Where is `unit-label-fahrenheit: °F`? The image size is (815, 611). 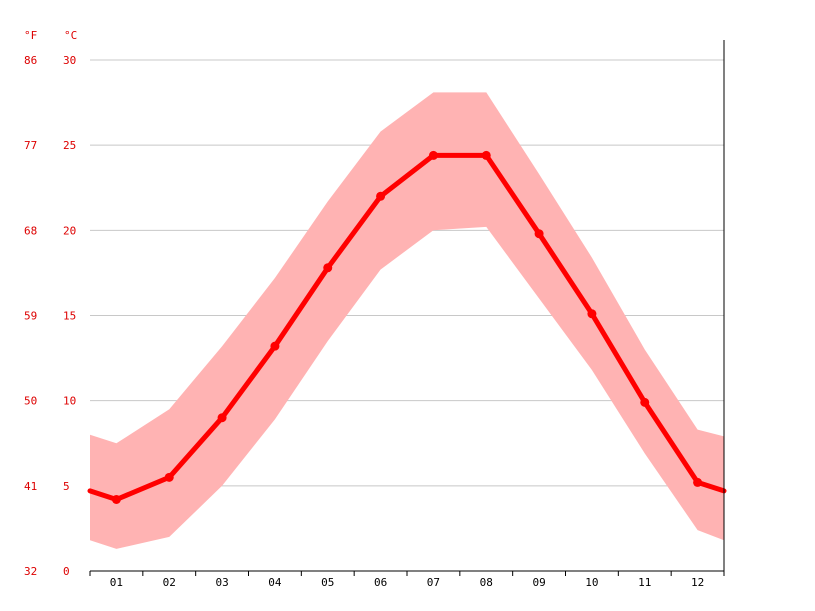
unit-label-fahrenheit: °F is located at coordinates (30, 35).